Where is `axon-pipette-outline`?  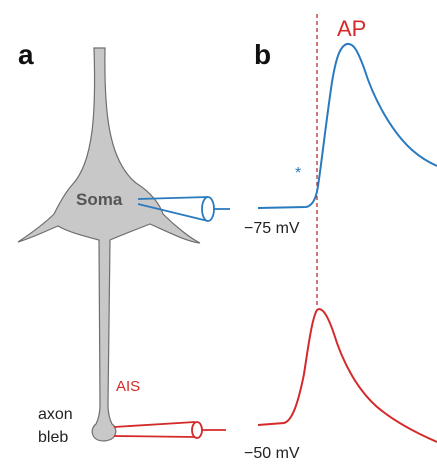 axon-pipette-outline is located at coordinates (154, 429).